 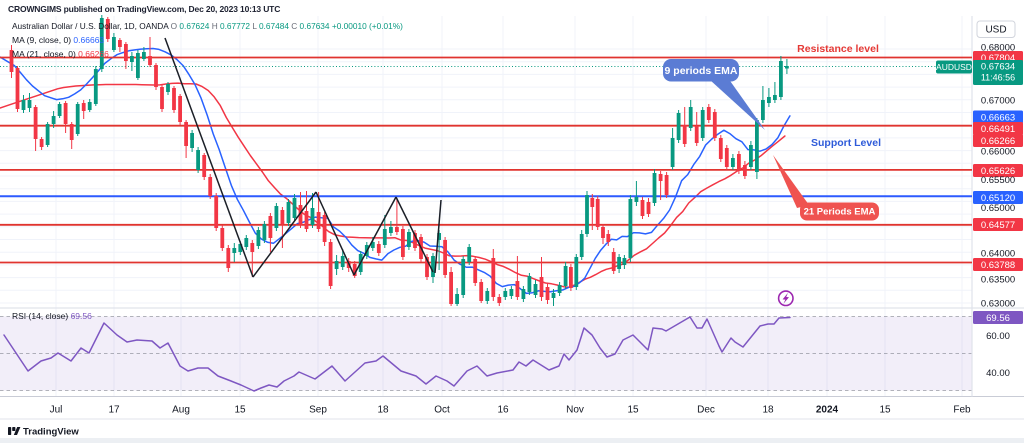 I want to click on svg-text: Oct, so click(x=442, y=410).